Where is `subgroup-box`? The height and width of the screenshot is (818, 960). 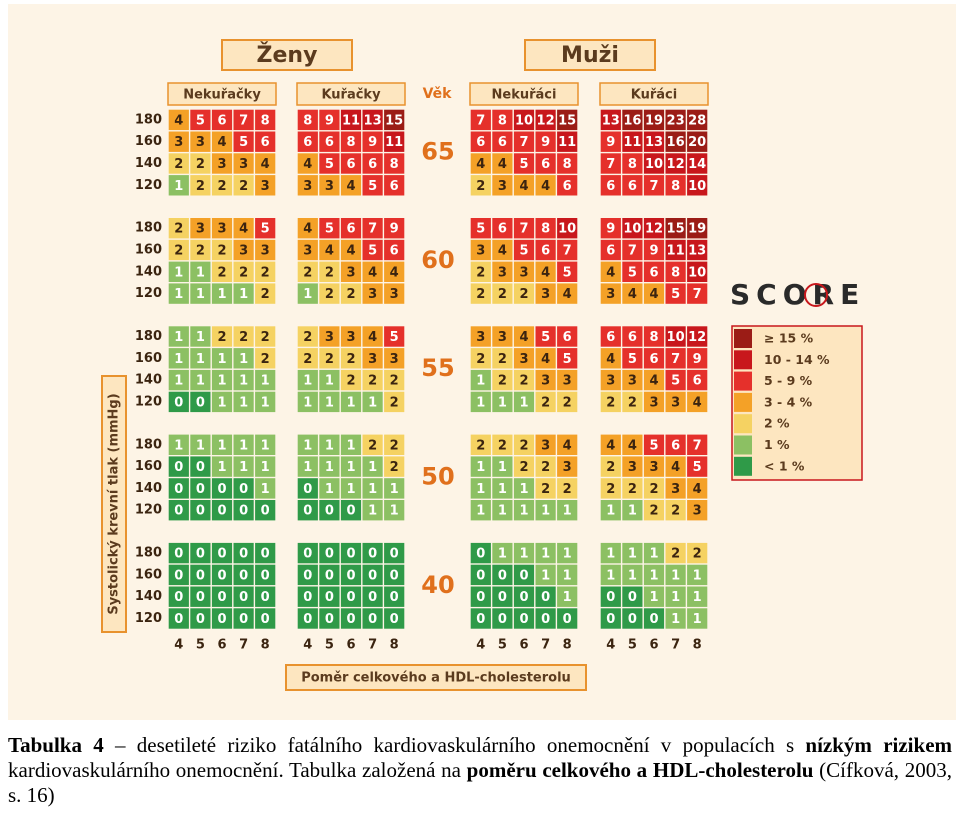
subgroup-box is located at coordinates (222, 94).